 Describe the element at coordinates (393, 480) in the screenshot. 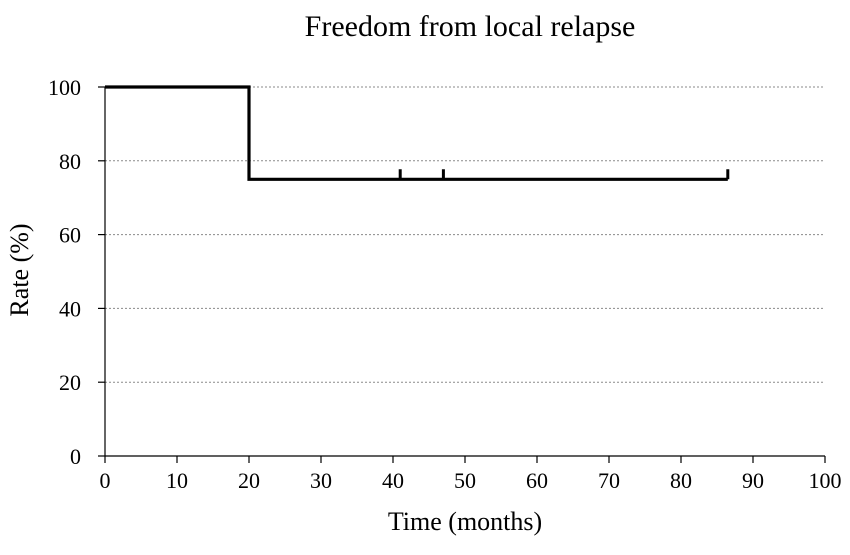

I see `x-tick-label: 40` at that location.